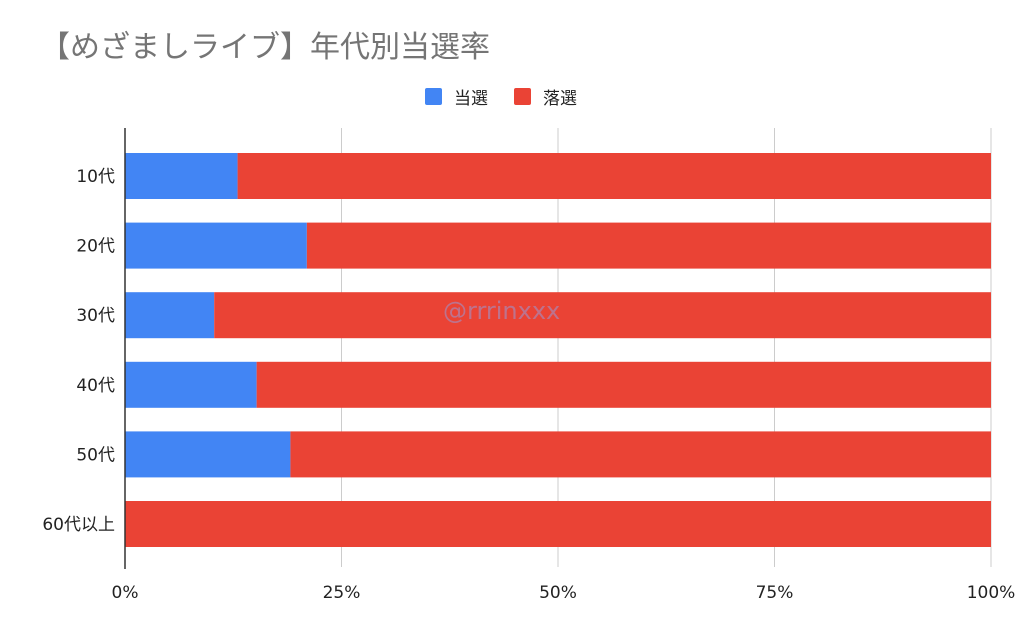 The height and width of the screenshot is (633, 1024). Describe the element at coordinates (265, 47) in the screenshot. I see `chart-title: 【めざましライブ】年代別当選率` at that location.